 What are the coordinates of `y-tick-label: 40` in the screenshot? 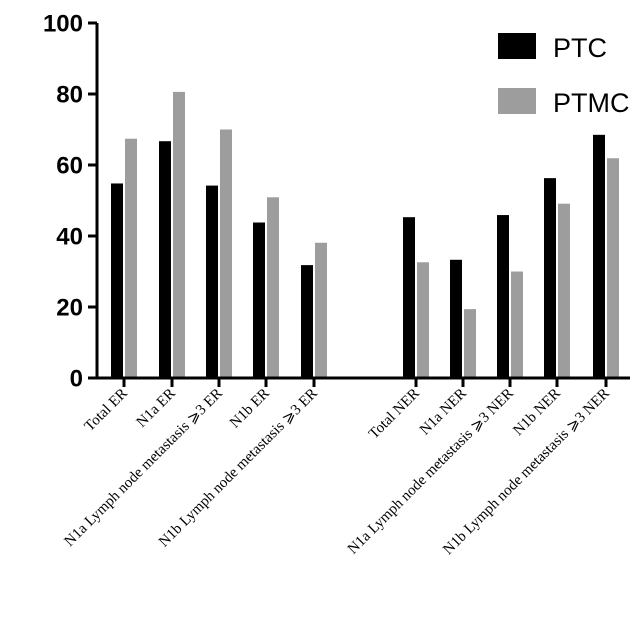 It's located at (69, 237).